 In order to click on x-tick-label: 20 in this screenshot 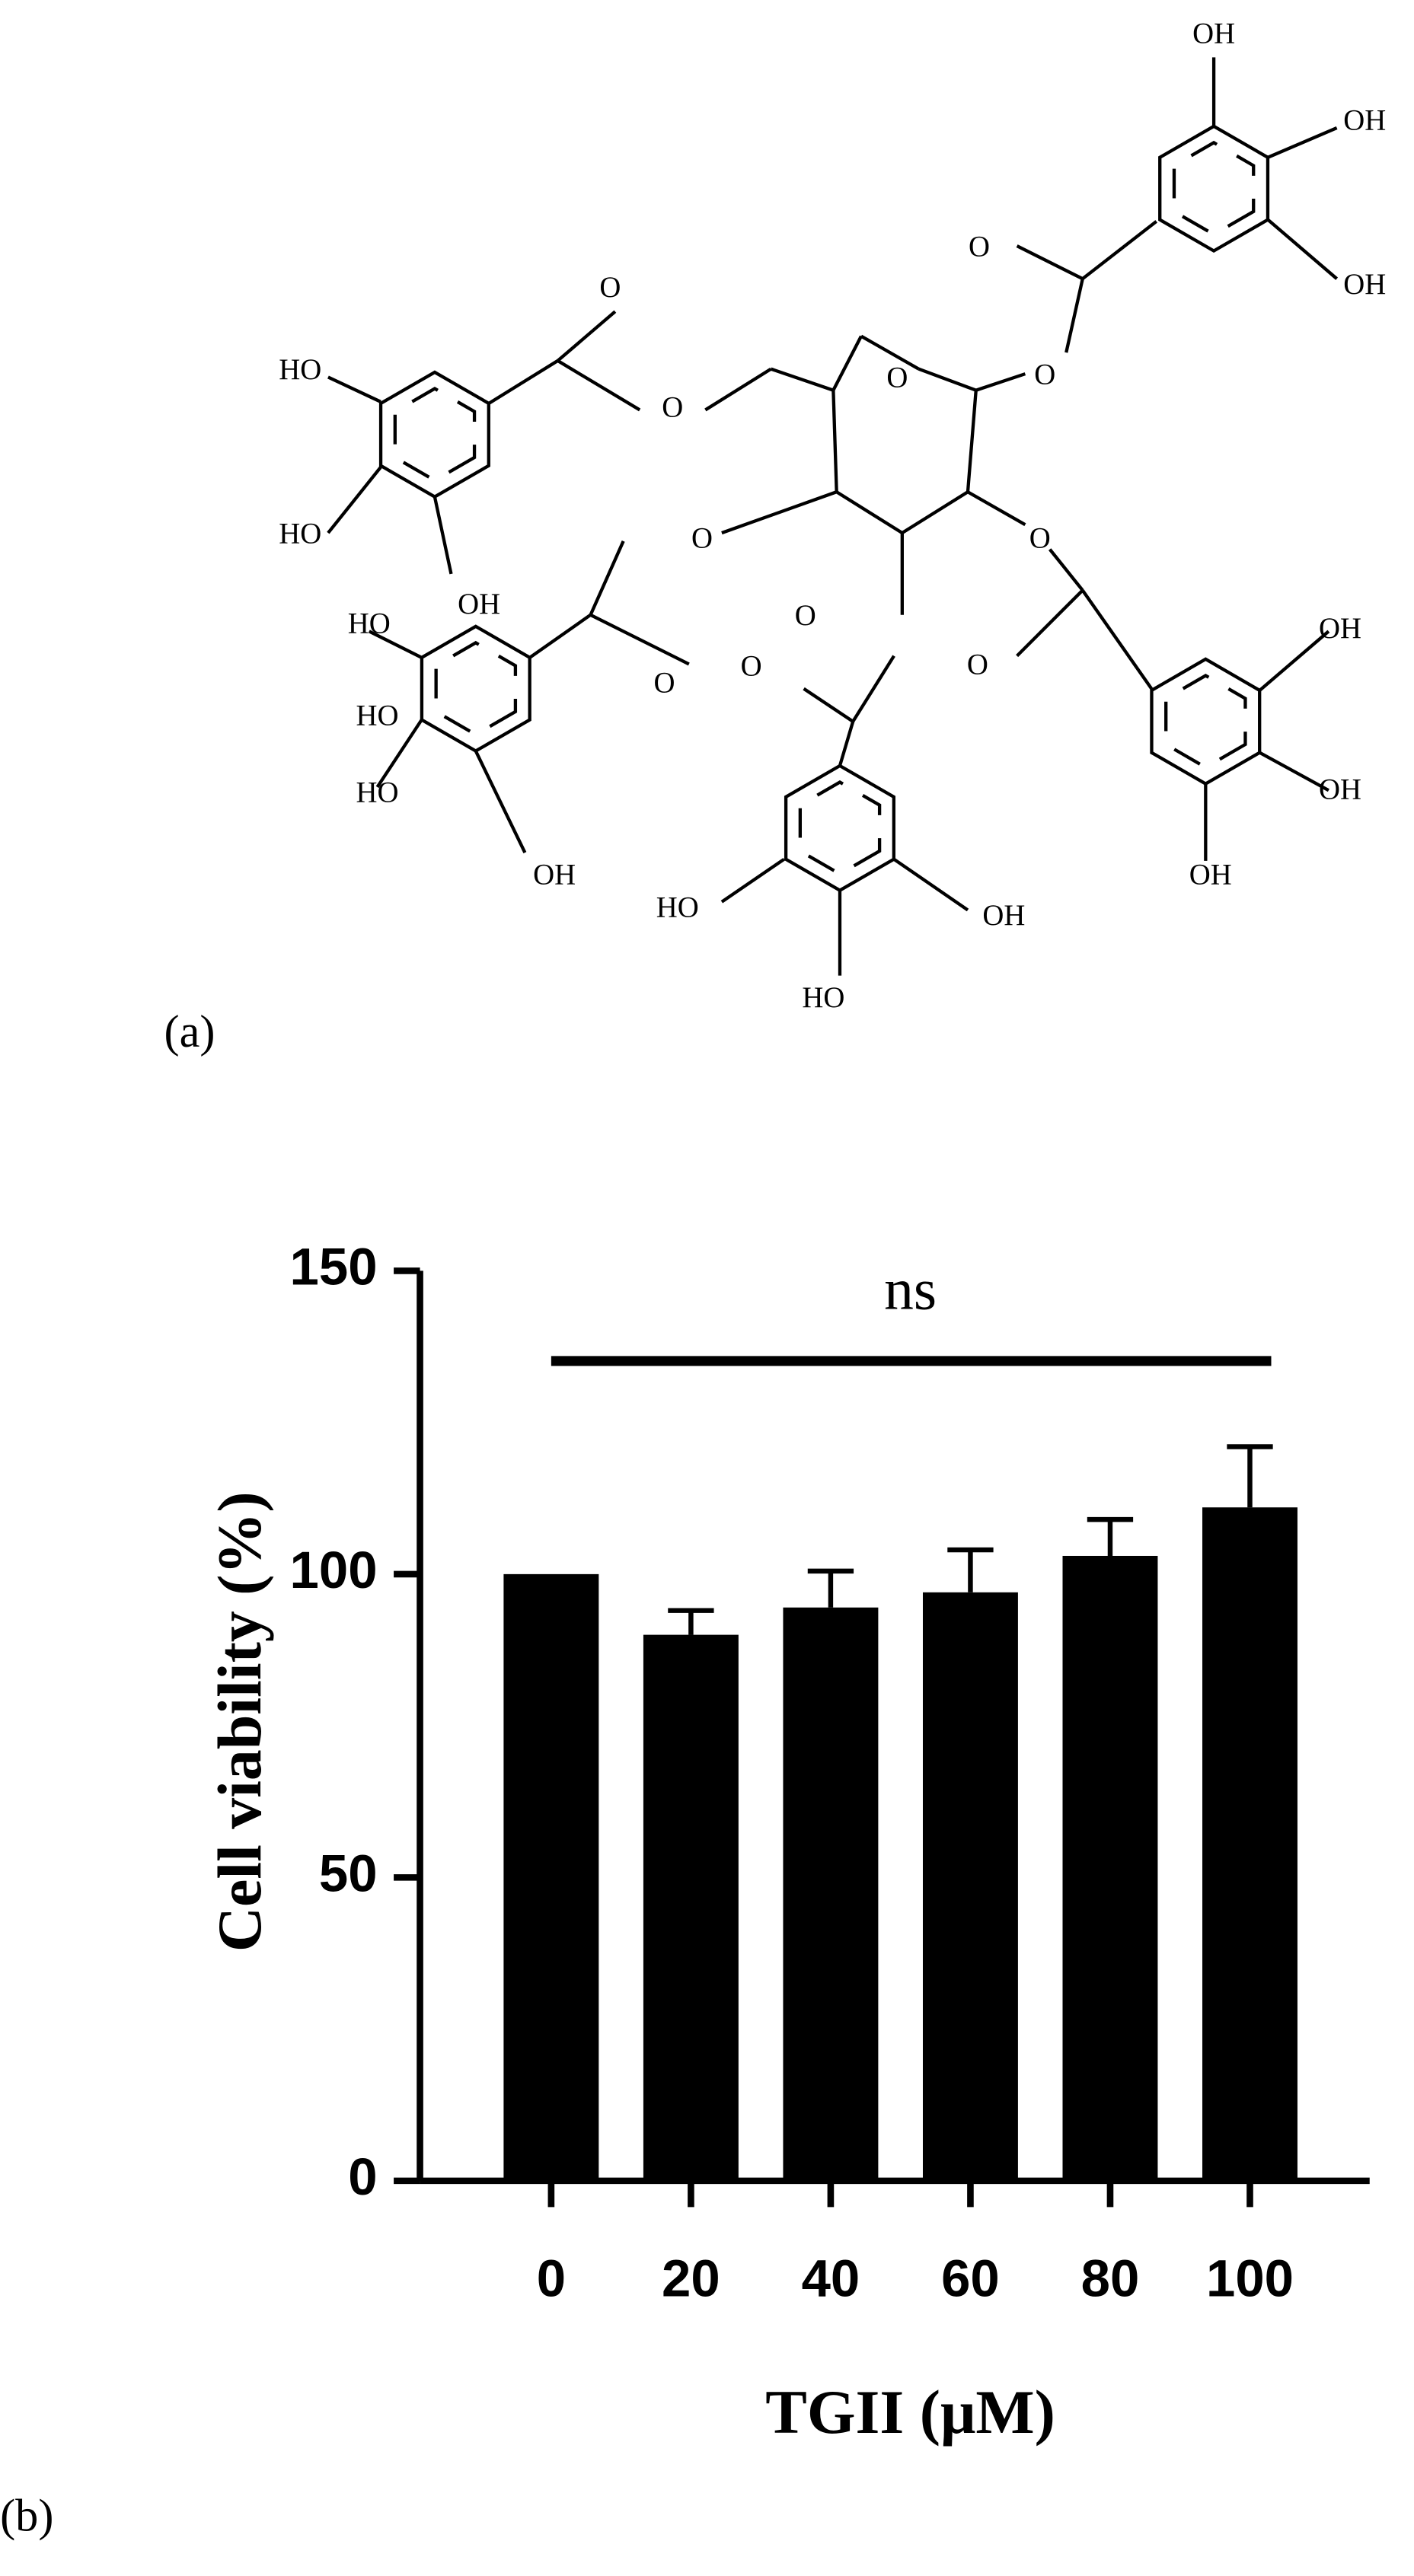, I will do `click(691, 2278)`.